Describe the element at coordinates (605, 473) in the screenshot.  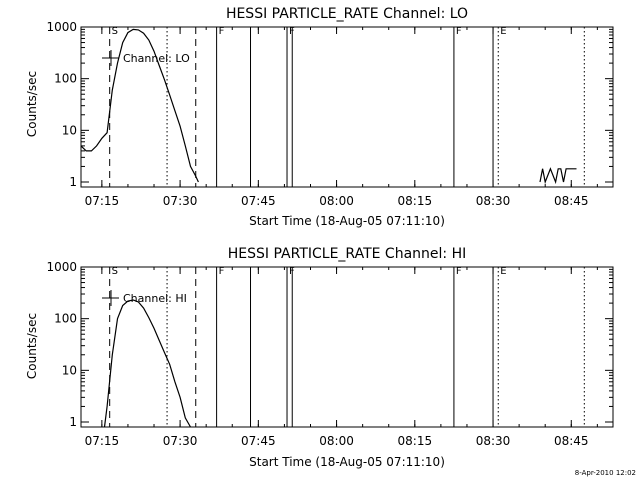
I see `timestamp-footer: 8-Apr-2010 12:02` at that location.